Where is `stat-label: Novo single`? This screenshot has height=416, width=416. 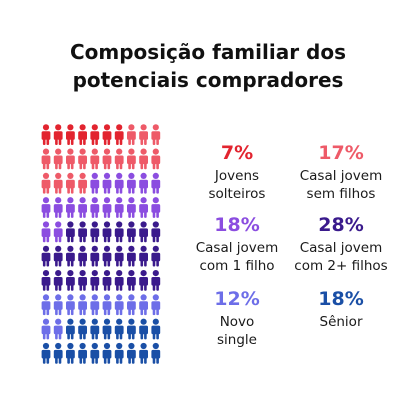
stat-label: Novo single is located at coordinates (237, 331).